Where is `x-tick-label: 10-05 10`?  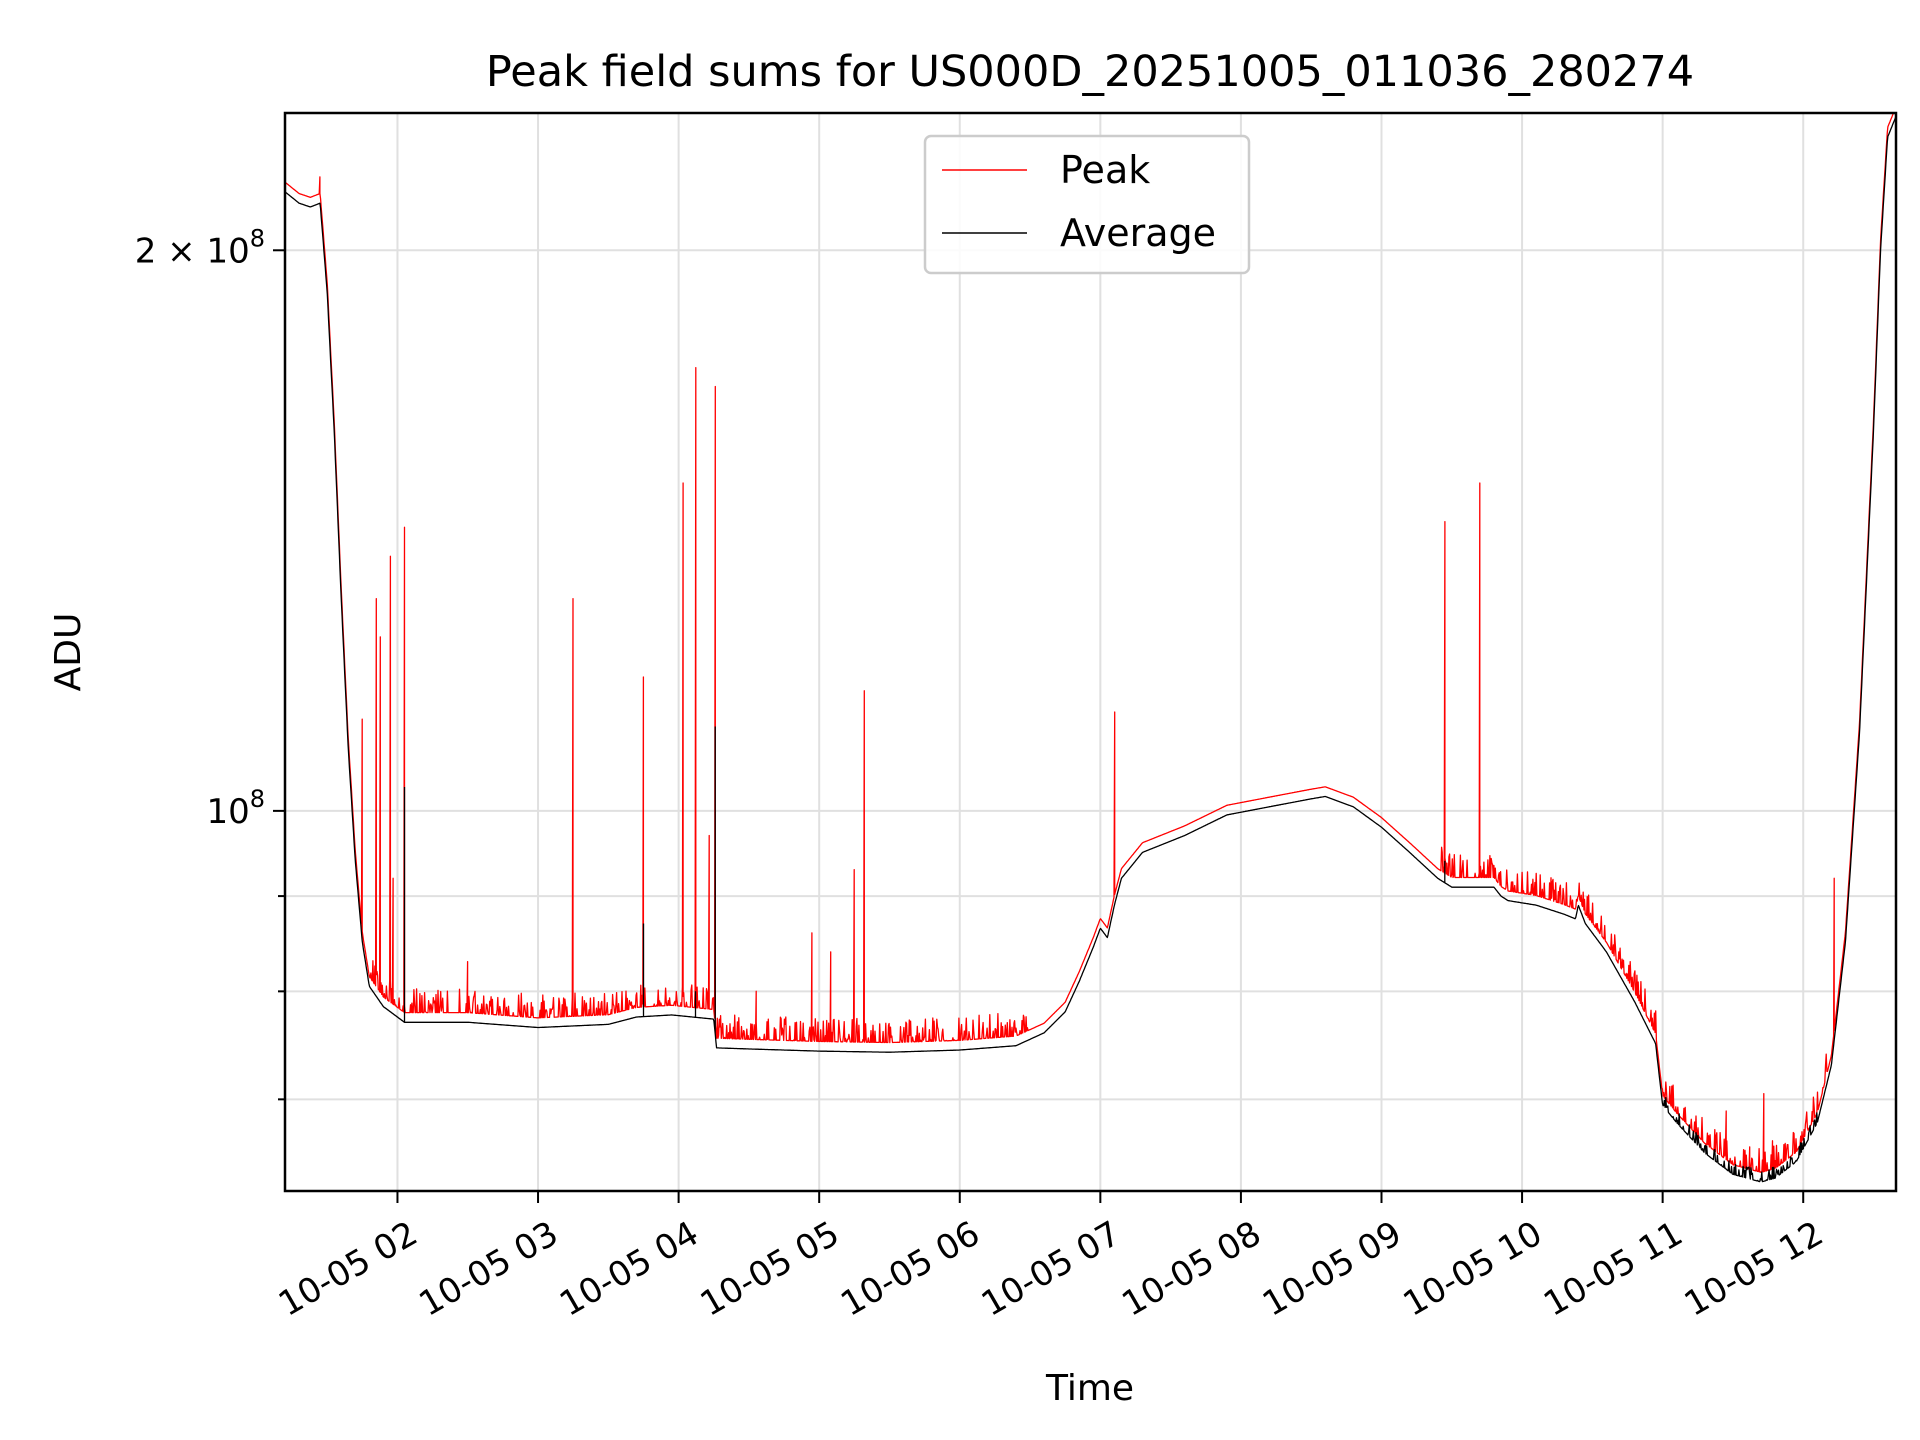
x-tick-label: 10-05 10 is located at coordinates (1473, 1269).